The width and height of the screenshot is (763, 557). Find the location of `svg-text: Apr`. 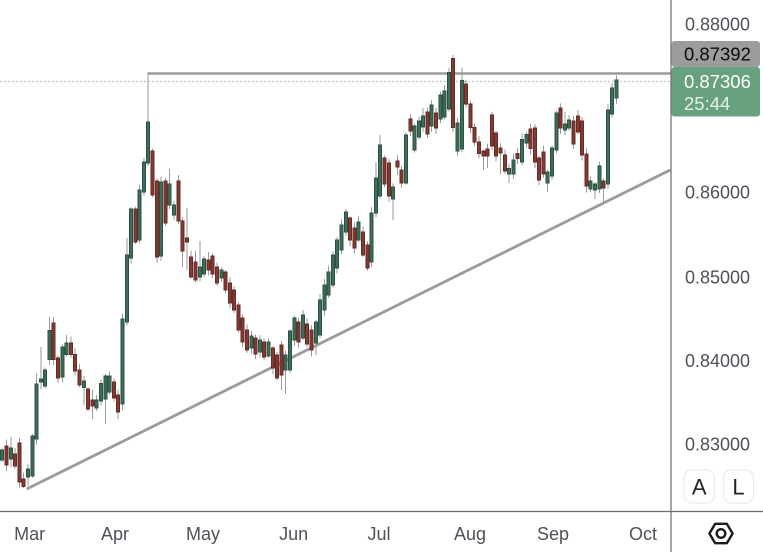

svg-text: Apr is located at coordinates (115, 534).